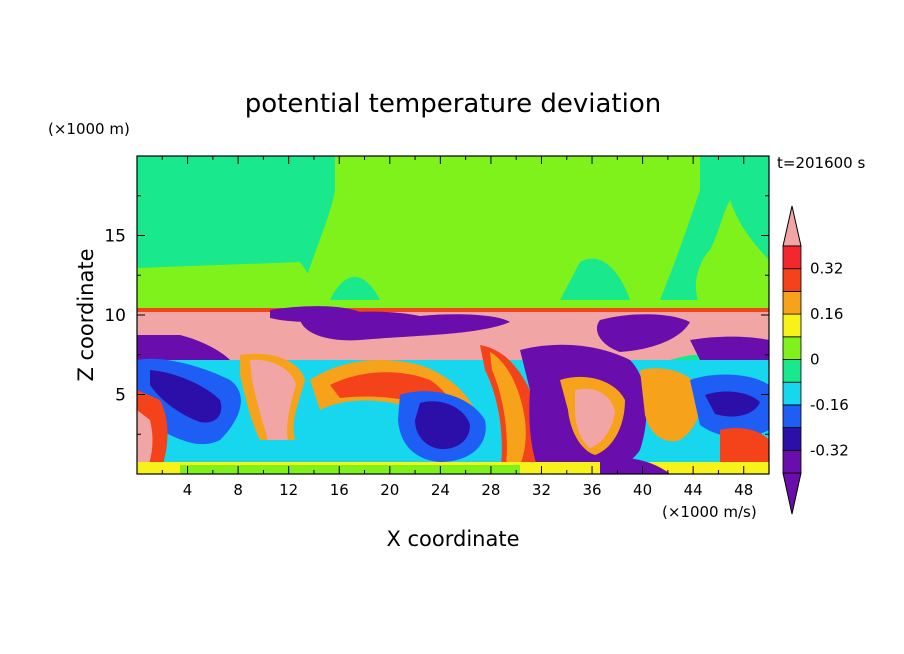  What do you see at coordinates (541, 490) in the screenshot?
I see `x-tick-label: 32` at bounding box center [541, 490].